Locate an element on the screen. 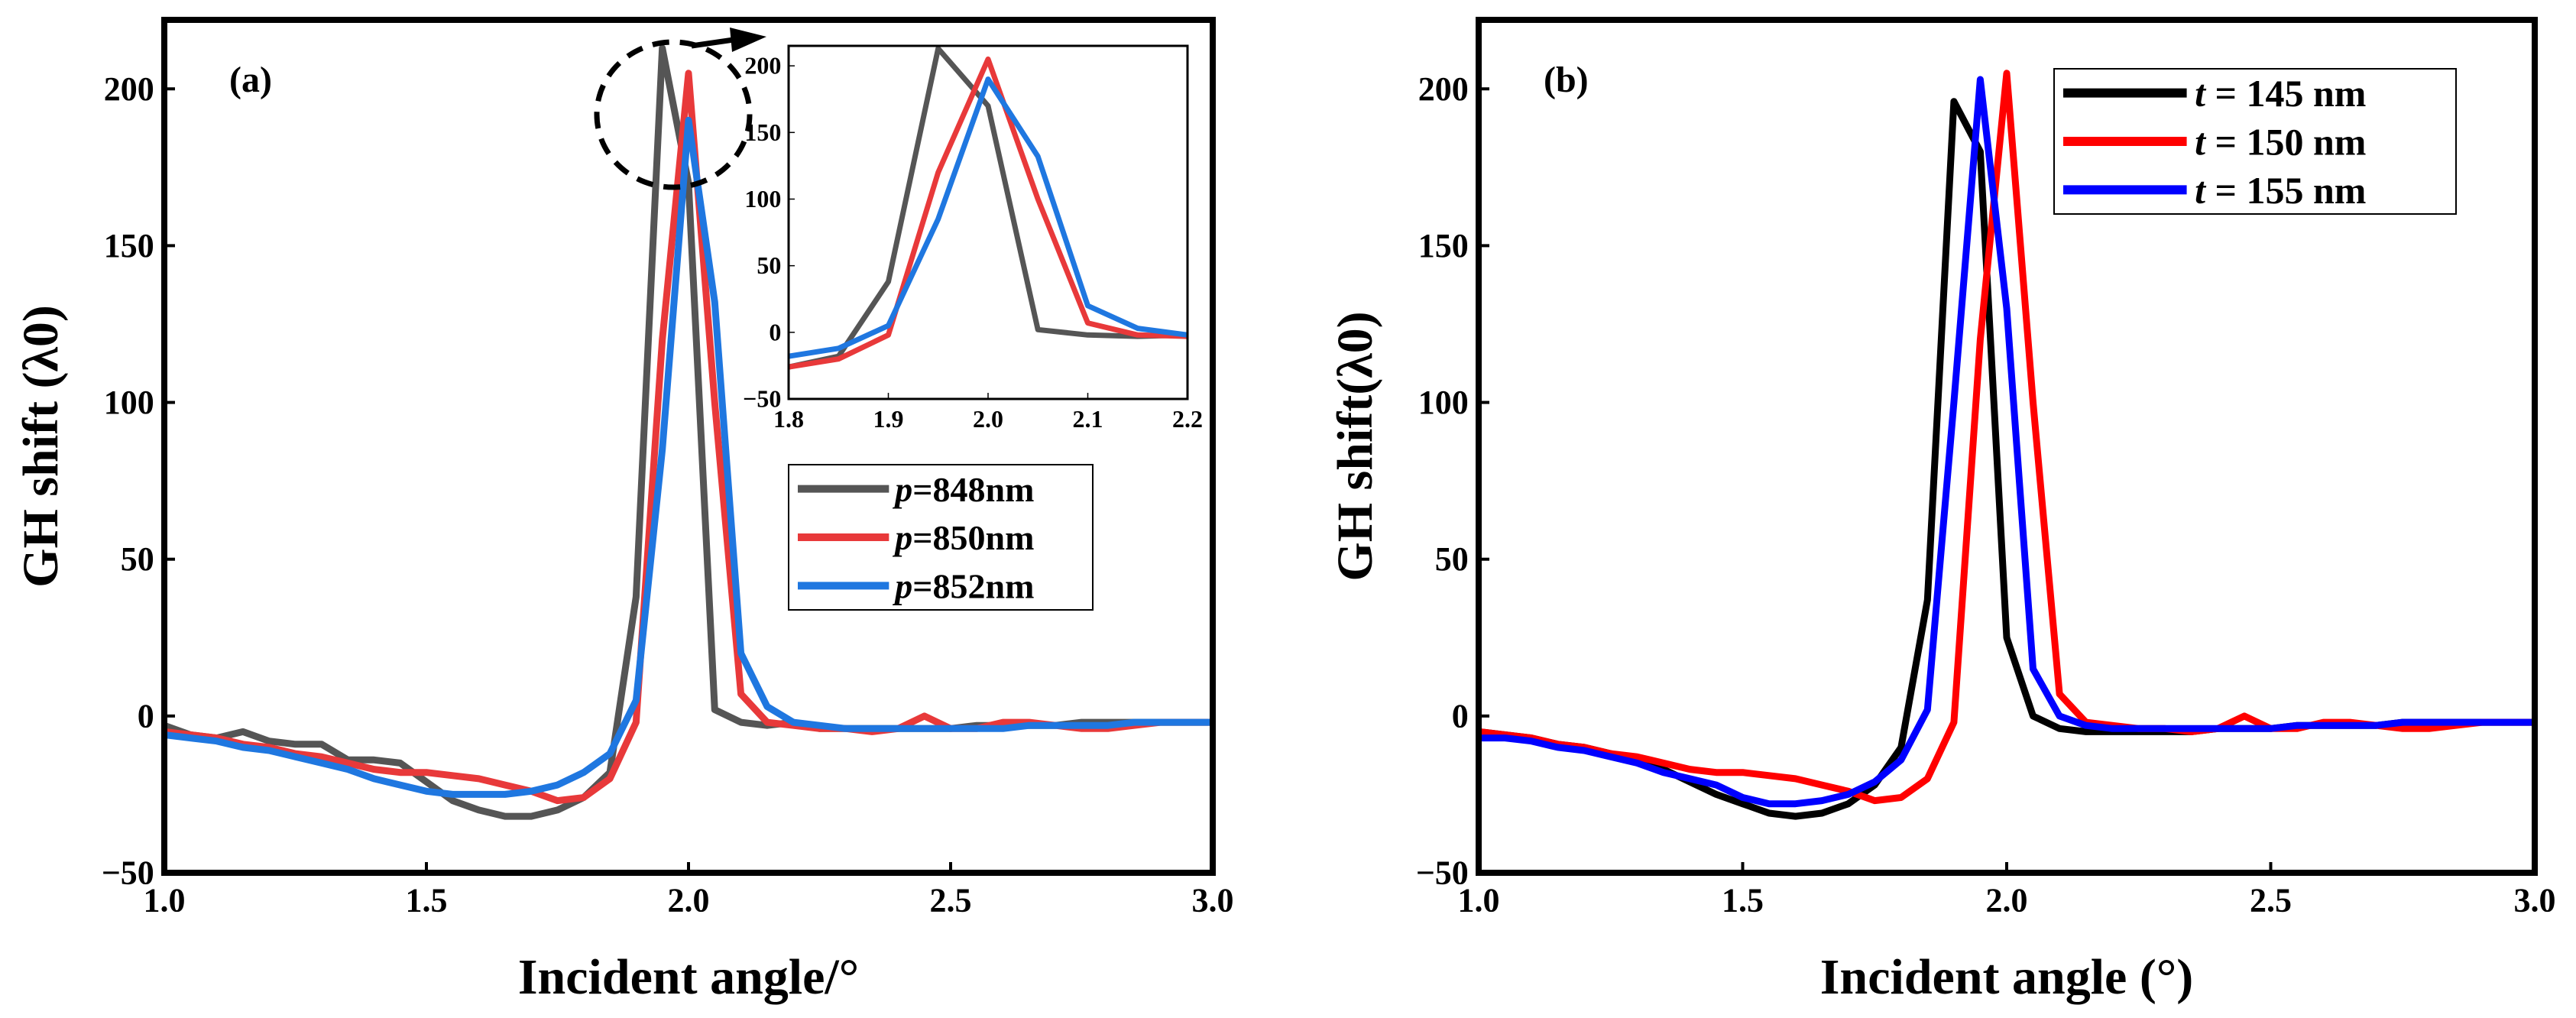 The height and width of the screenshot is (1018, 2576). panel-label: (b) is located at coordinates (1566, 80).